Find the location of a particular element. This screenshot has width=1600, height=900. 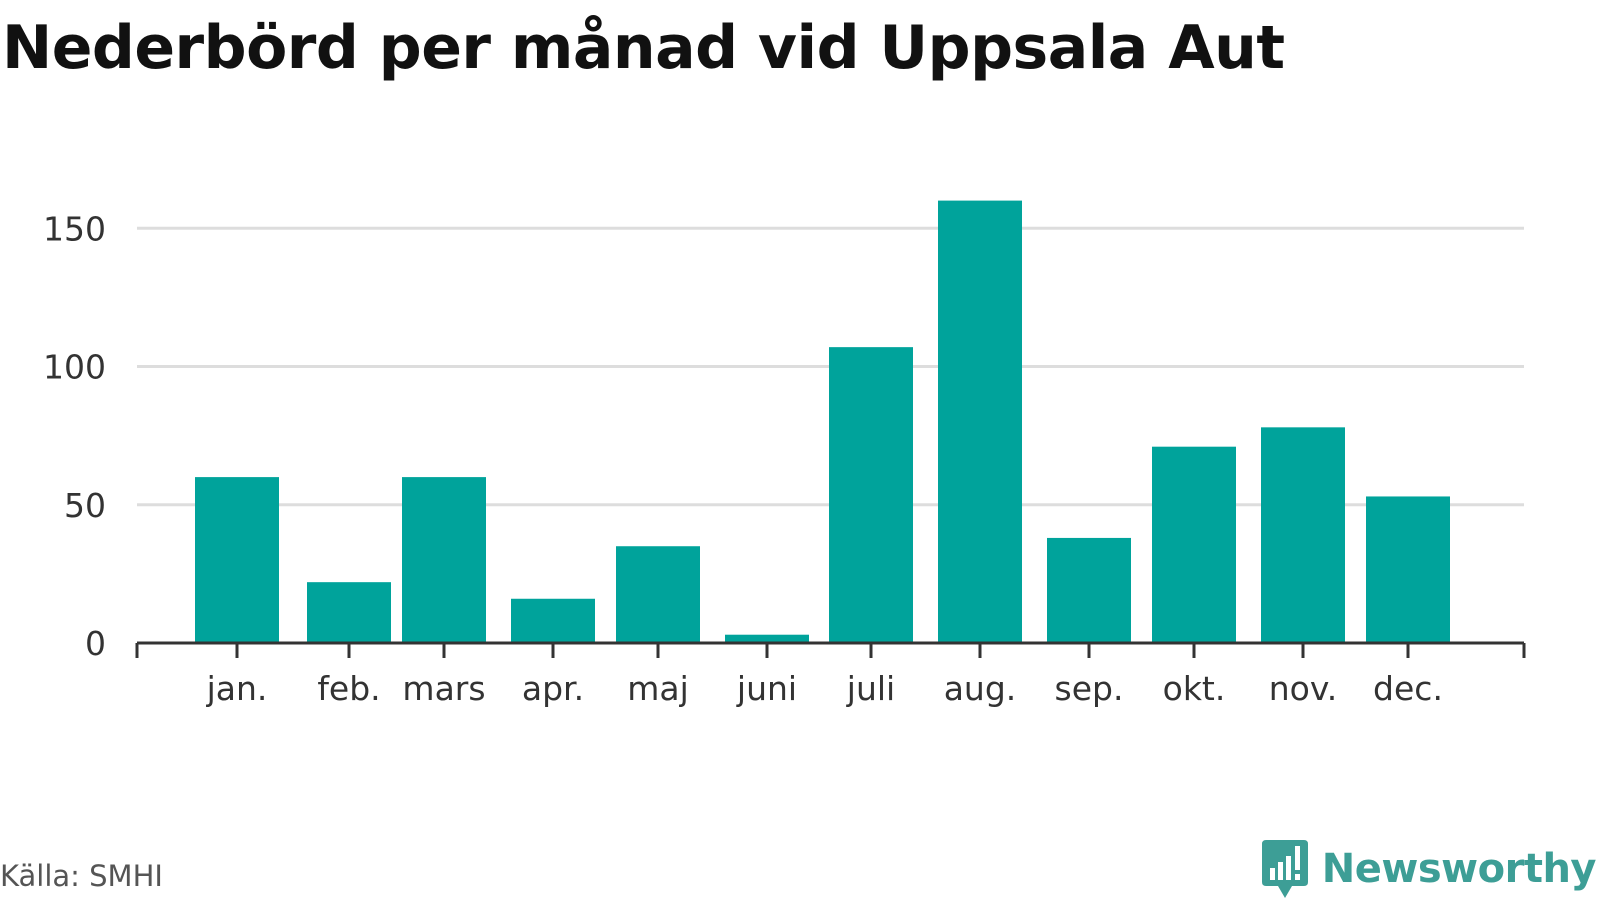

bar-apr is located at coordinates (553, 620).